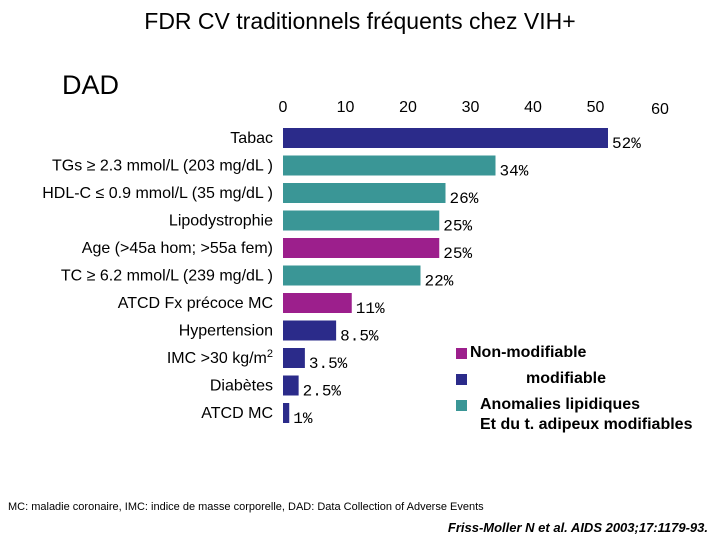  Describe the element at coordinates (303, 419) in the screenshot. I see `value-label: 1%` at that location.